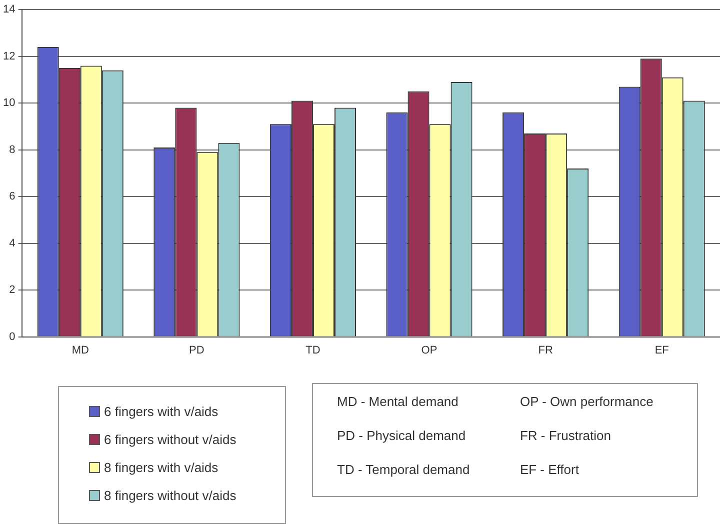 The width and height of the screenshot is (720, 524). What do you see at coordinates (550, 470) in the screenshot?
I see `text: EF - Effort` at bounding box center [550, 470].